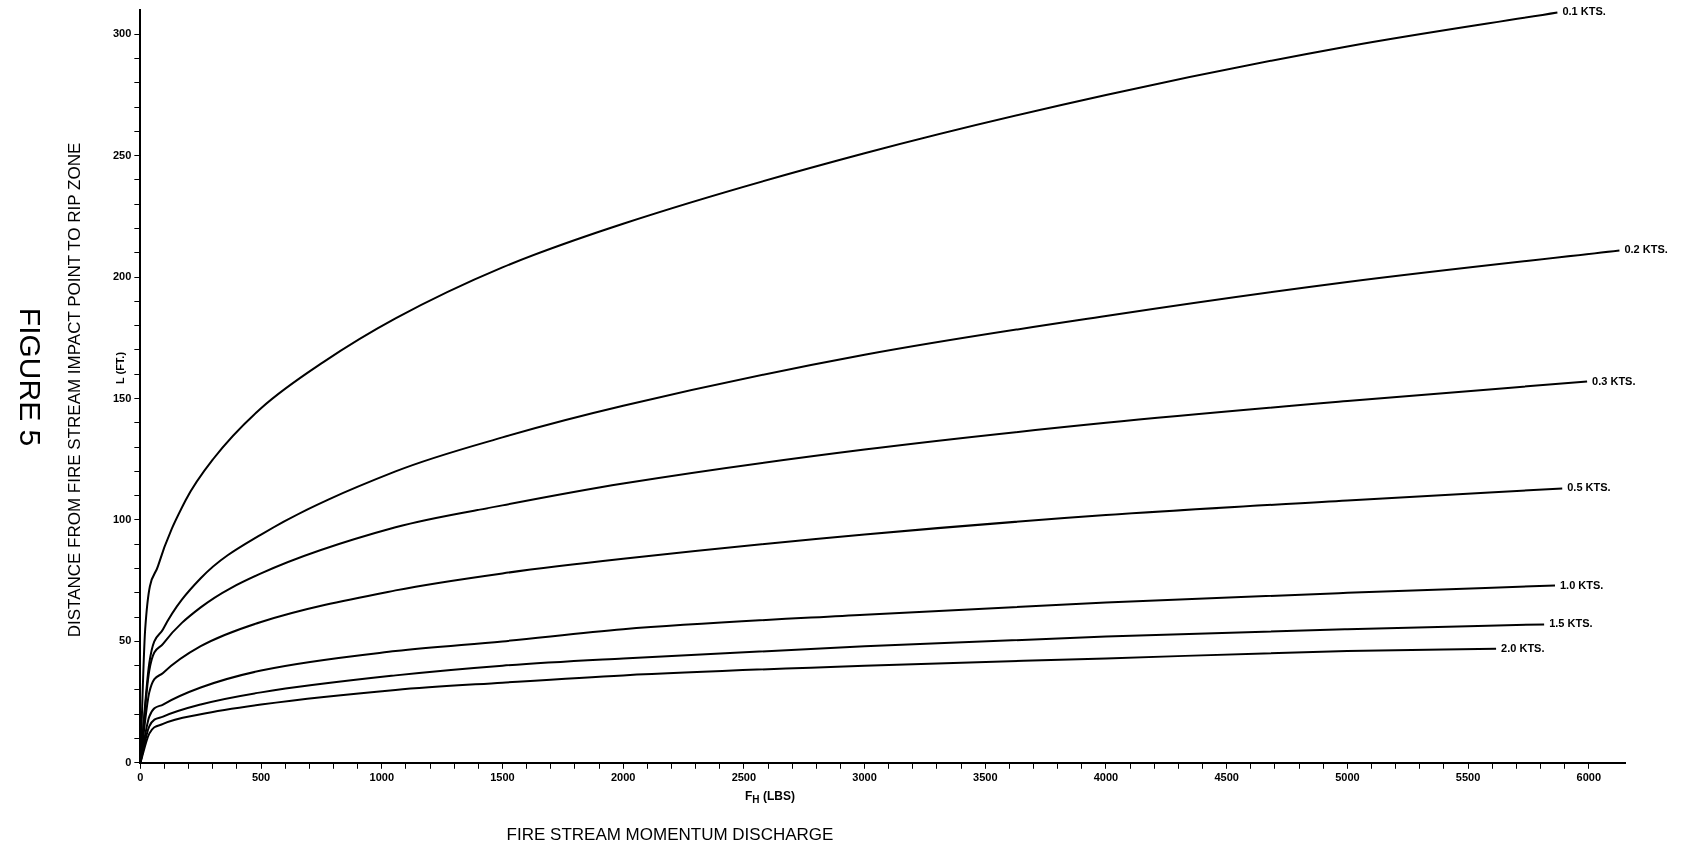 The width and height of the screenshot is (1705, 858). Describe the element at coordinates (1646, 249) in the screenshot. I see `series-label: 0.2 KTS.` at that location.